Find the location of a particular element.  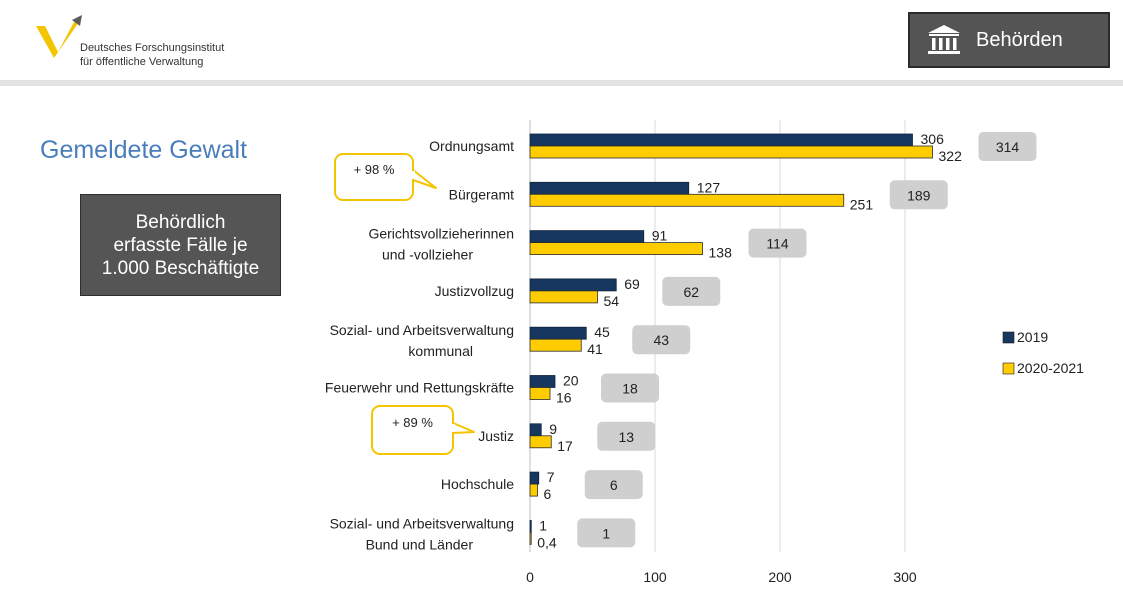

callout-label: + 89 % is located at coordinates (412, 422).